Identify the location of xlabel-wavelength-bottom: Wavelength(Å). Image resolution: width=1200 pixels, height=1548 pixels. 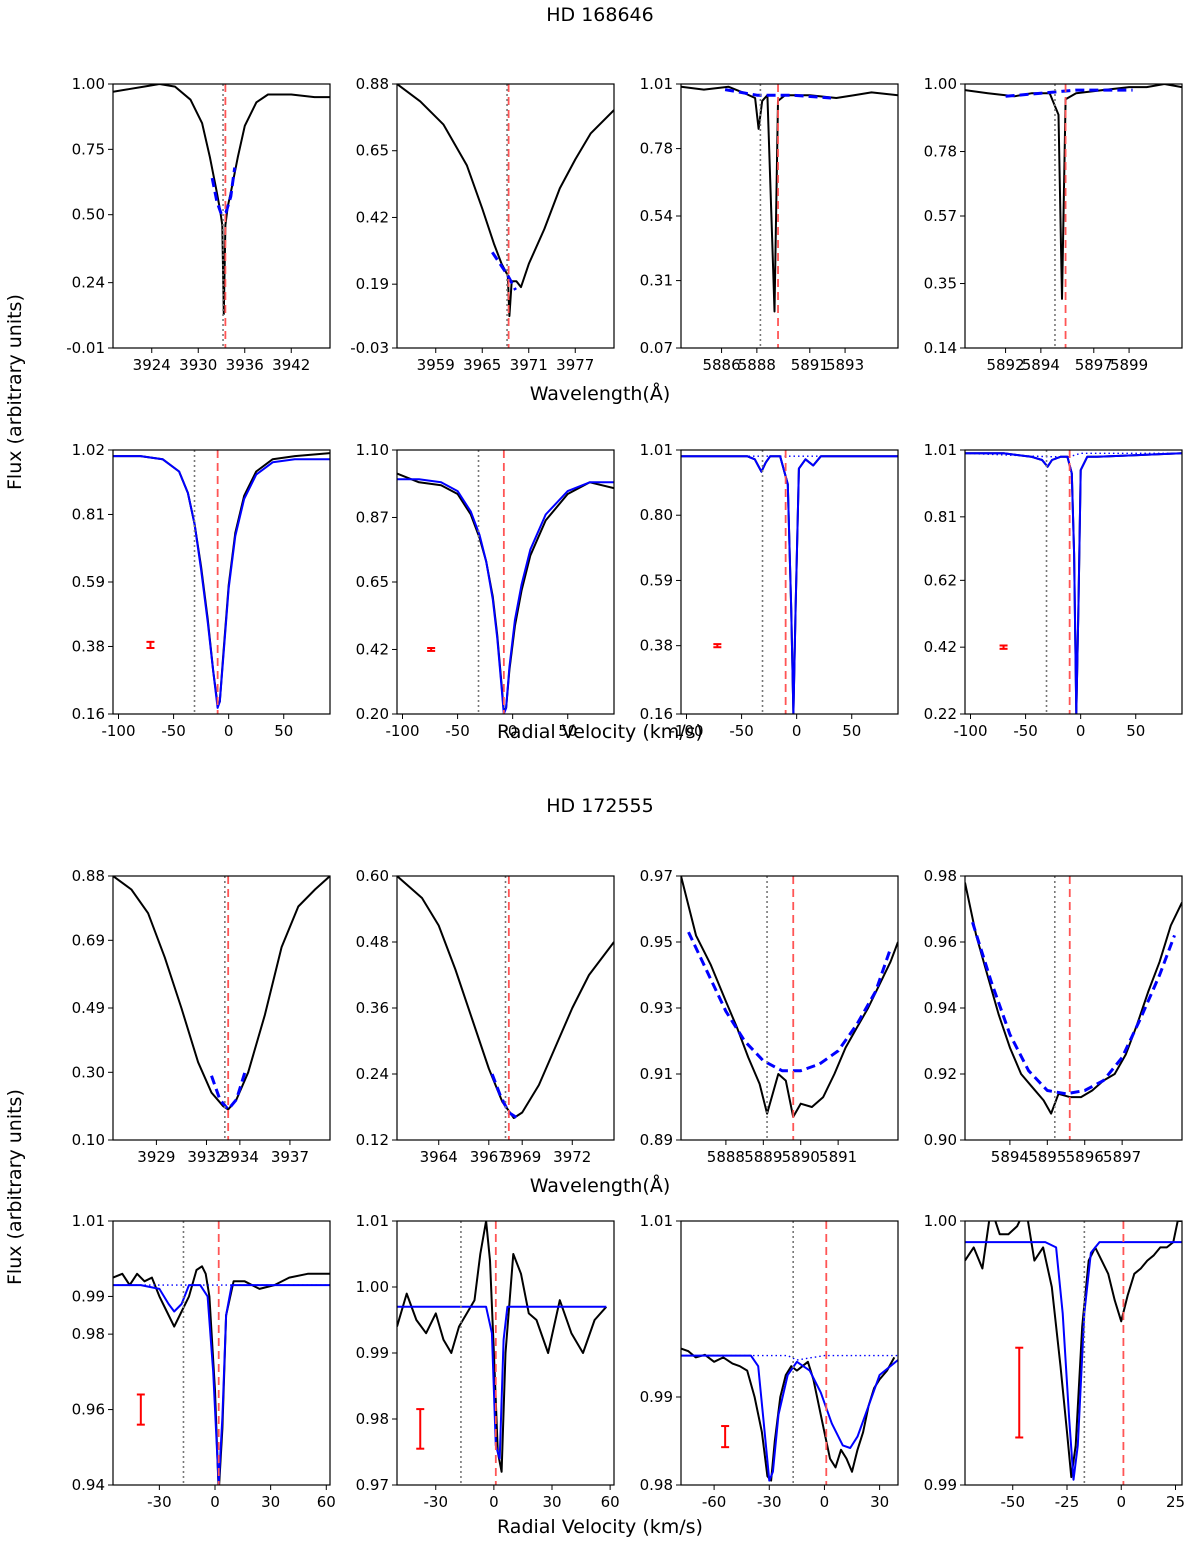
(600, 1186).